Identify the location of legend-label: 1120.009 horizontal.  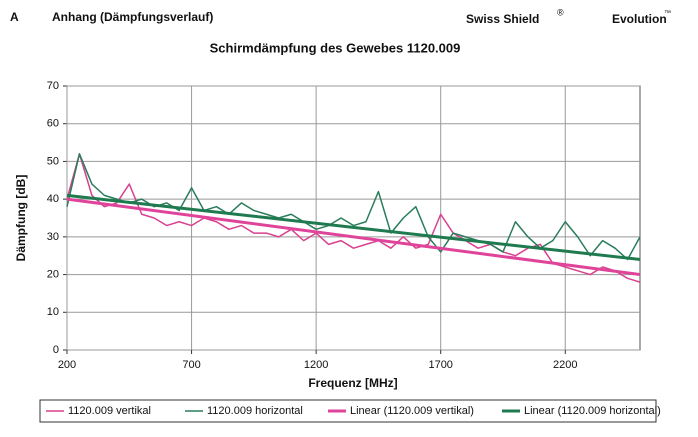
(255, 411).